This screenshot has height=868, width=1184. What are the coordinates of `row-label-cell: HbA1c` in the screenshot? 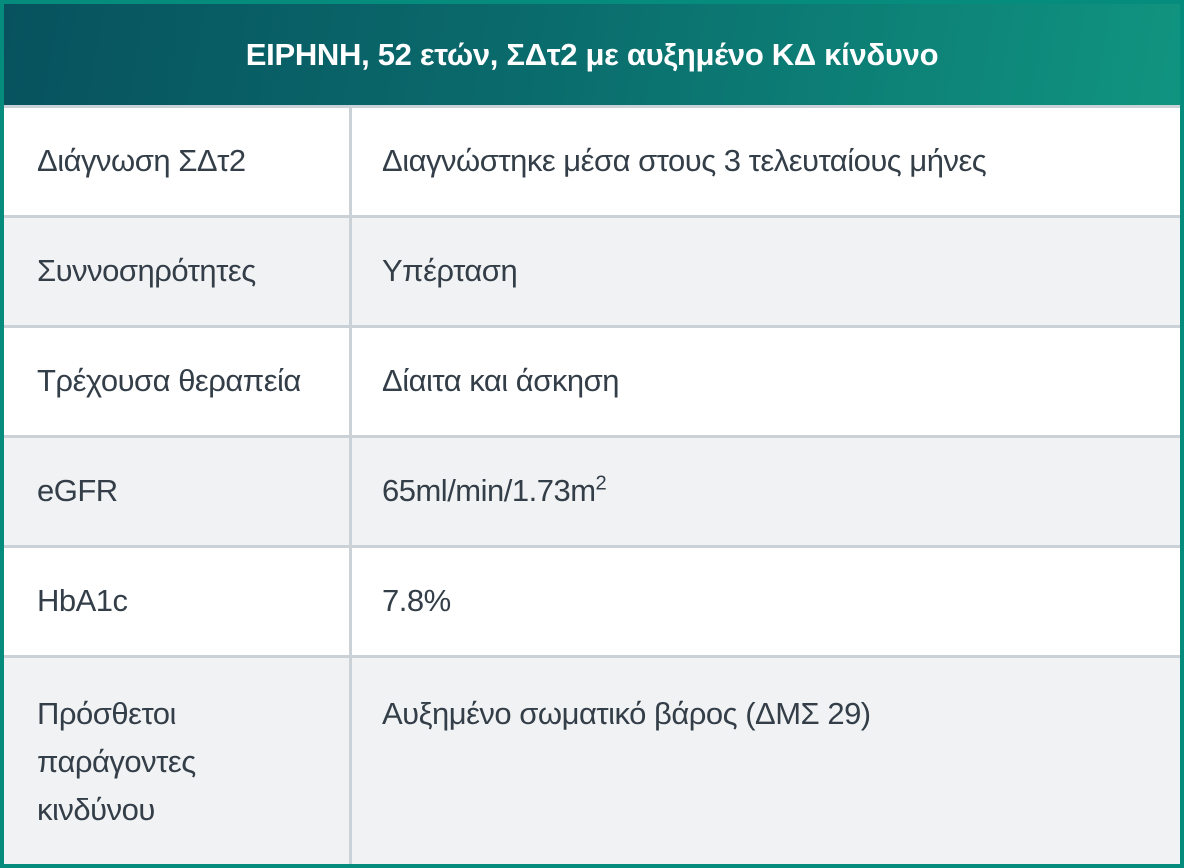 It's located at (178, 601).